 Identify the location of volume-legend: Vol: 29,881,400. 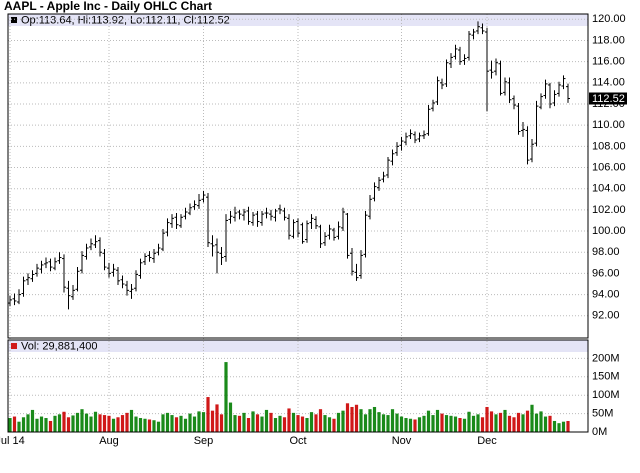
(59, 346).